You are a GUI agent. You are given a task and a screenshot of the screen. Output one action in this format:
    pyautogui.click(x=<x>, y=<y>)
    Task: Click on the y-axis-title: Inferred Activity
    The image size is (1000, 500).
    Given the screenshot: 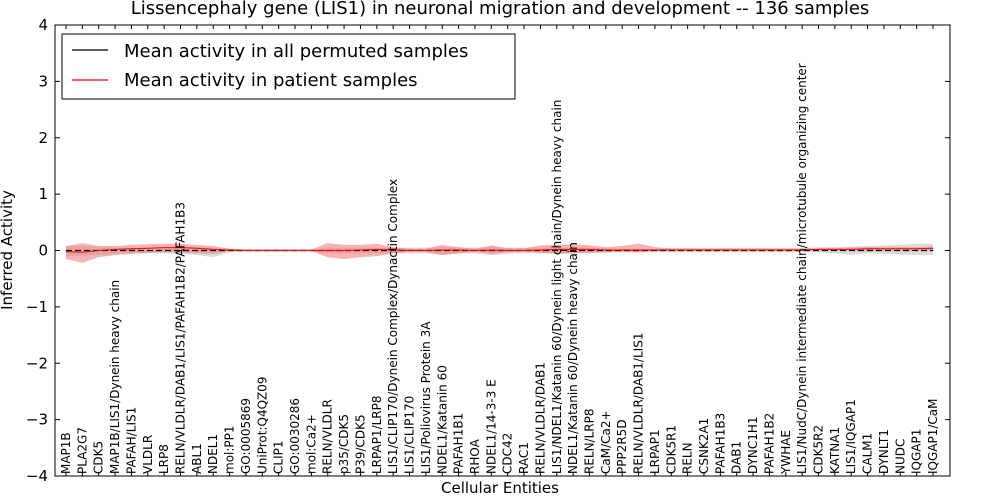 What is the action you would take?
    pyautogui.click(x=8, y=250)
    